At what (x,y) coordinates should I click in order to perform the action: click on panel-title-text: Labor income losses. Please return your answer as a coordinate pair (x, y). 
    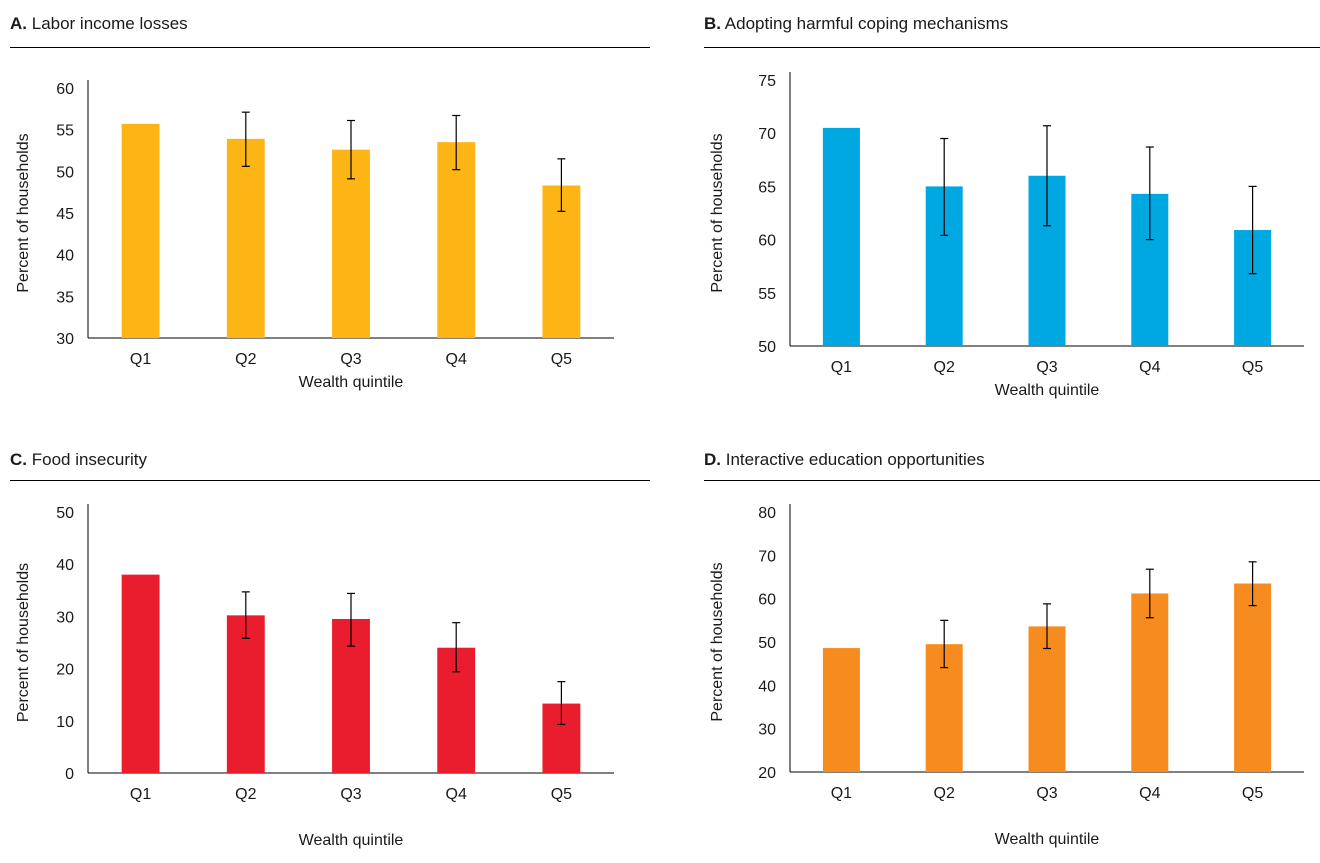
    Looking at the image, I should click on (109, 23).